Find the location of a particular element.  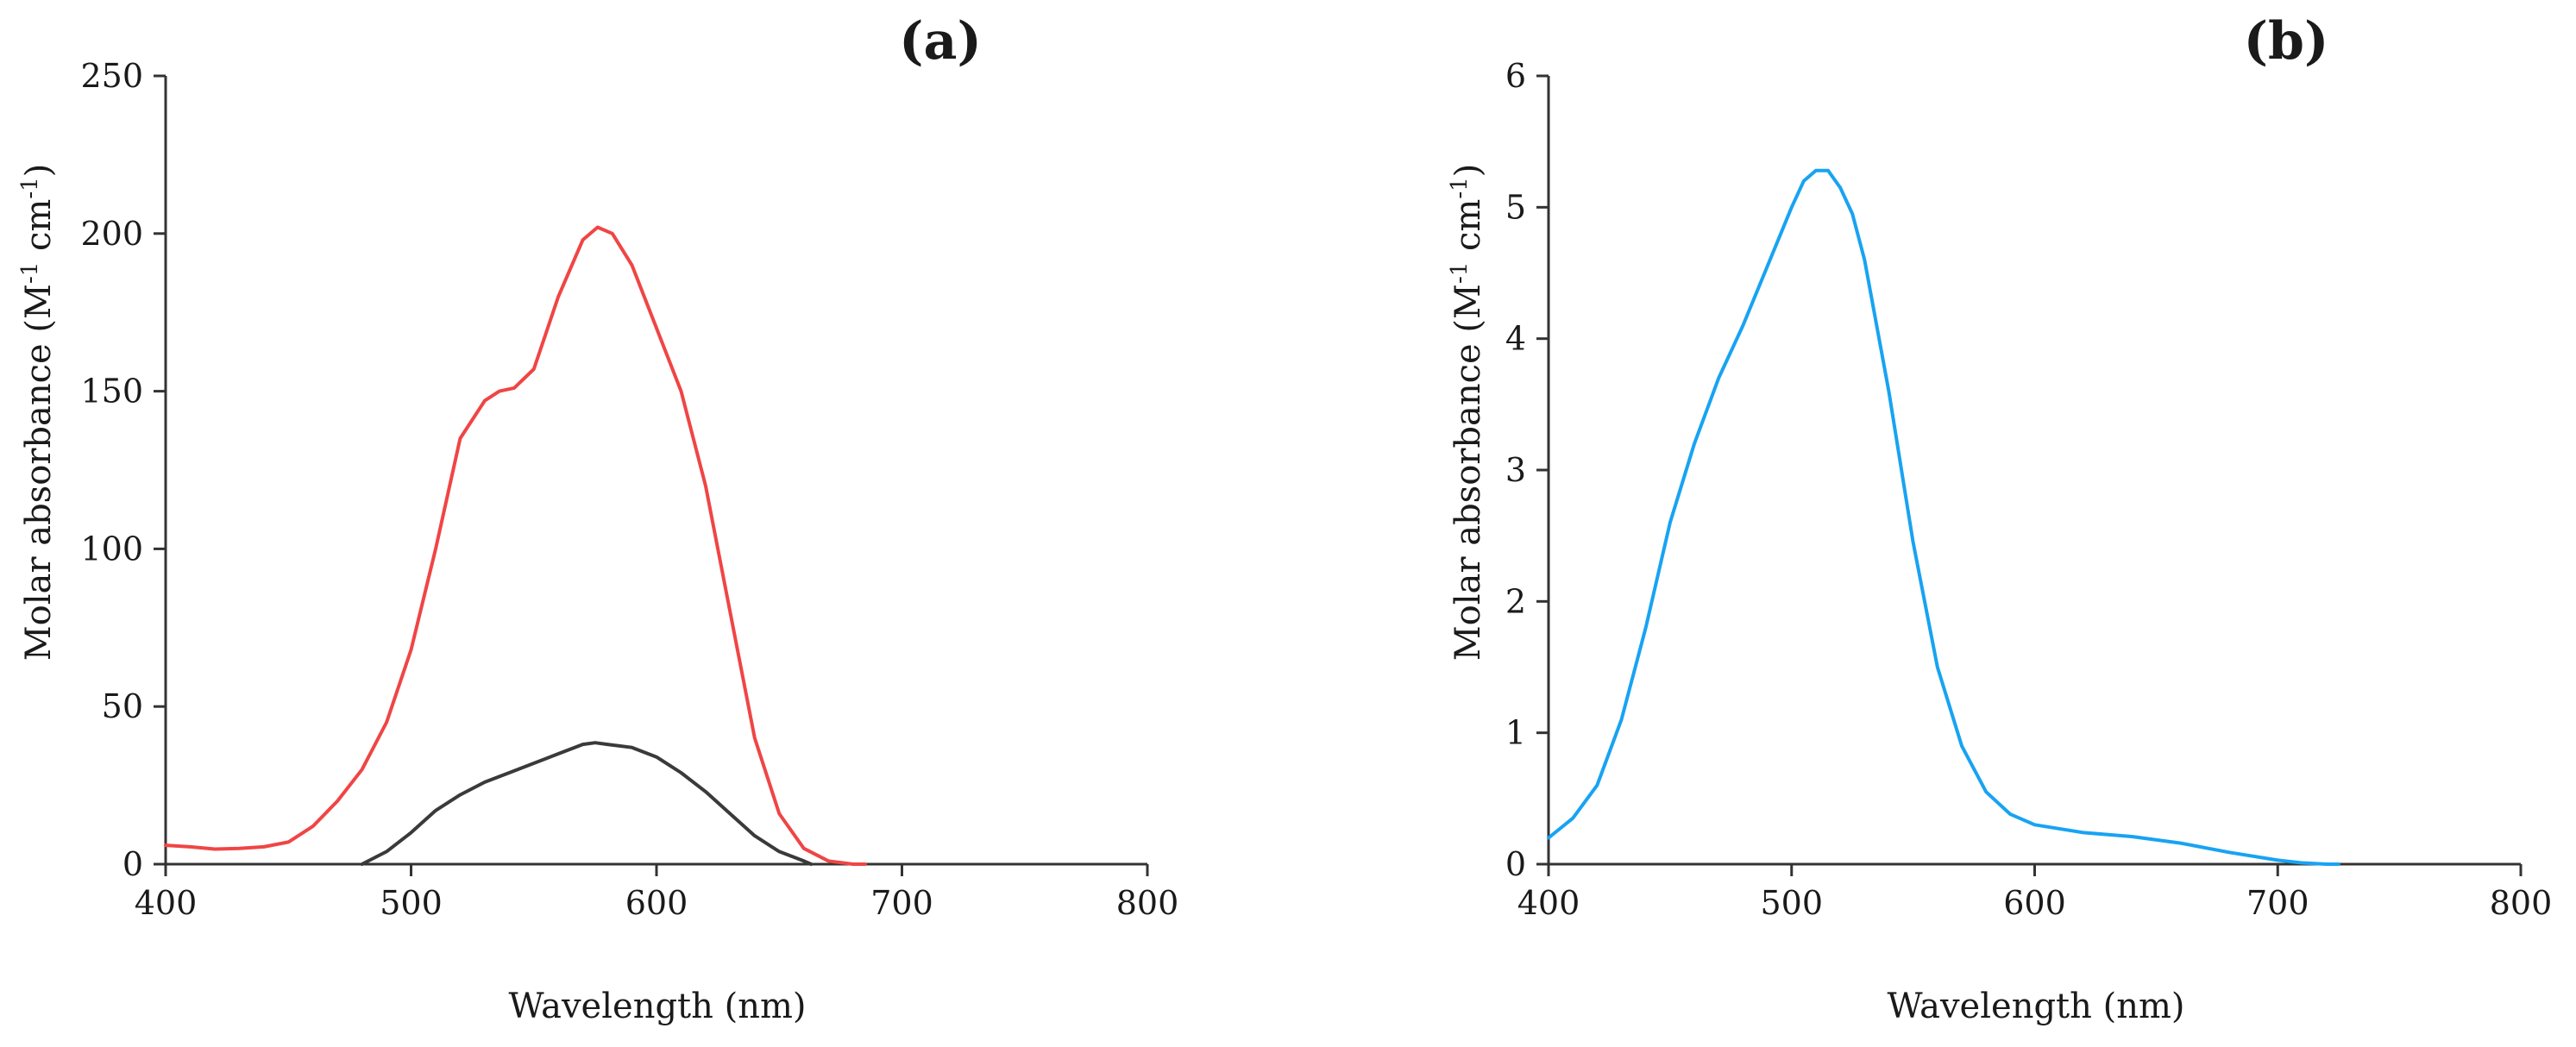

panel-a-y-tick-label: 50 is located at coordinates (122, 706).